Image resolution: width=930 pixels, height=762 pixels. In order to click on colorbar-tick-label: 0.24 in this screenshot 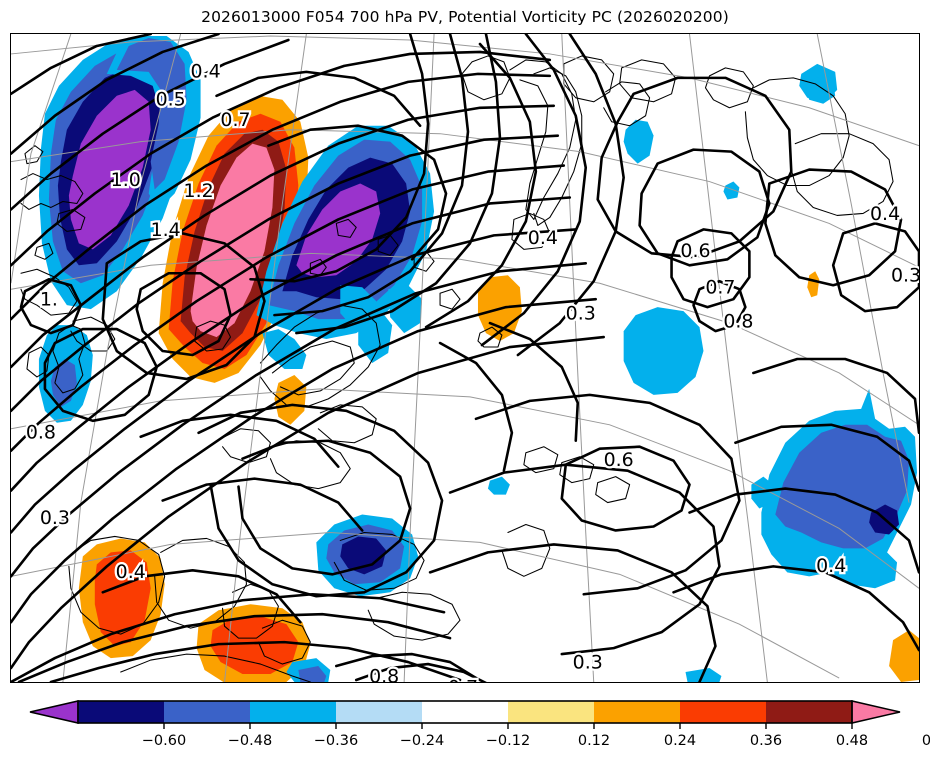, I will do `click(680, 741)`.